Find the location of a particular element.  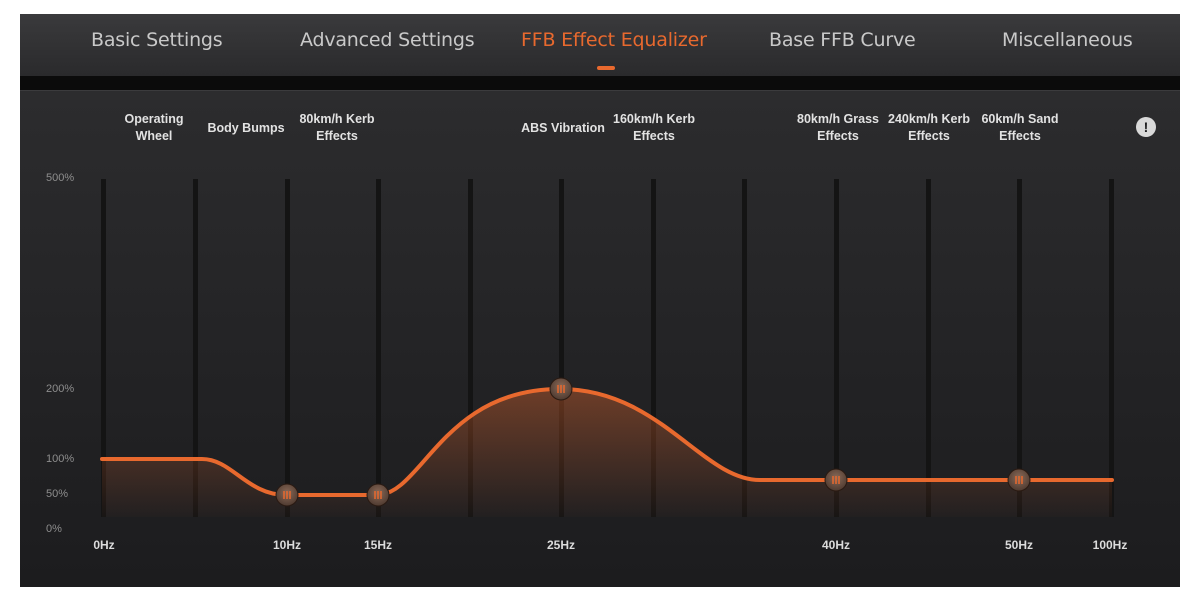

info-button: ! is located at coordinates (1146, 127).